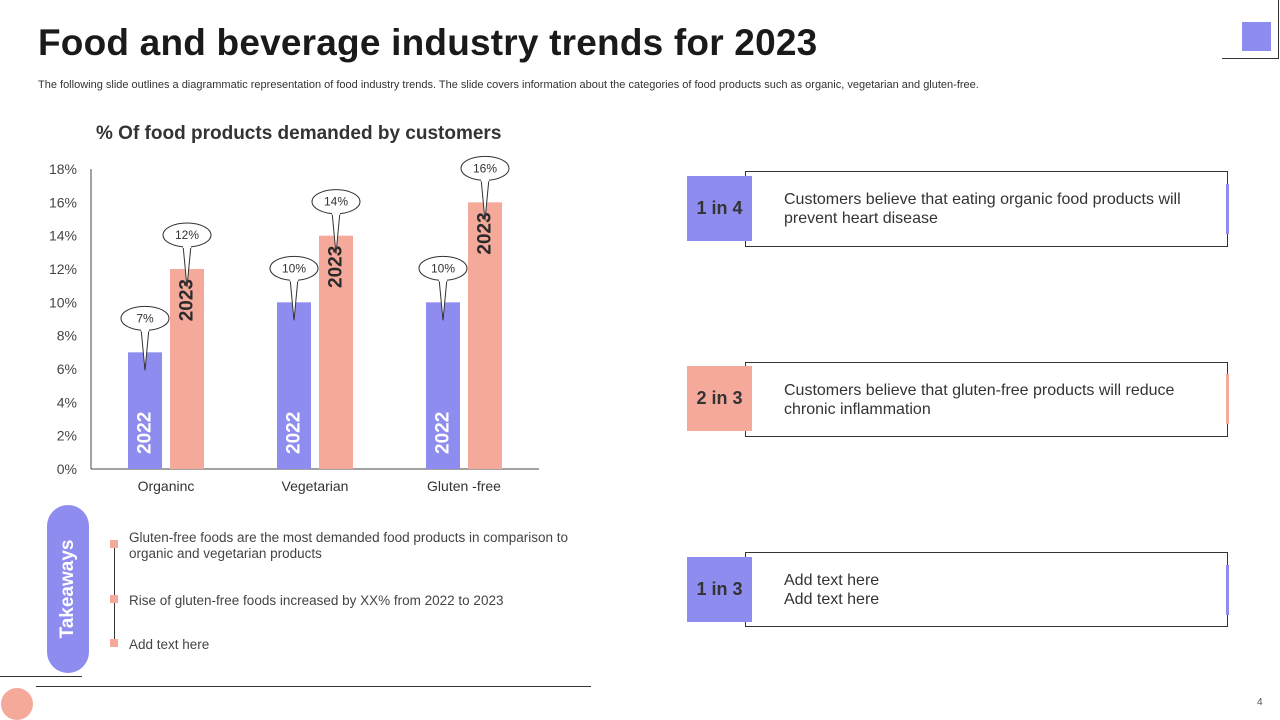 The image size is (1280, 720). What do you see at coordinates (114, 594) in the screenshot?
I see `takeaways-connector-line` at bounding box center [114, 594].